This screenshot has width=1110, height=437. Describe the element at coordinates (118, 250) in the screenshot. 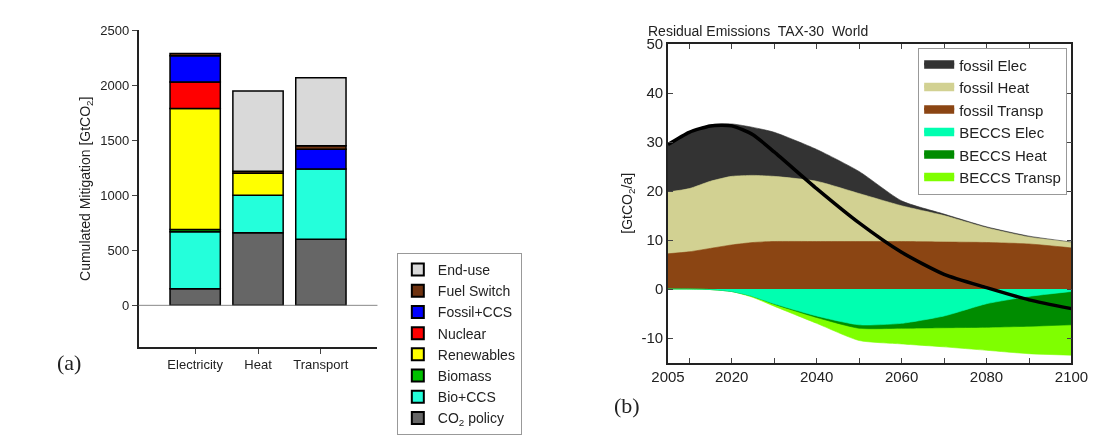

I see `y-tick-label: 500` at that location.